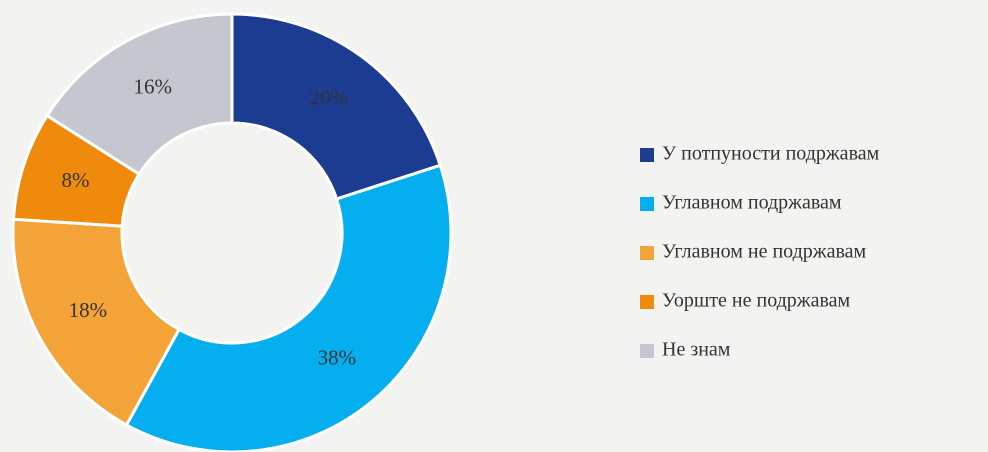 The height and width of the screenshot is (452, 988). What do you see at coordinates (153, 87) in the screenshot?
I see `data-label: 16%` at bounding box center [153, 87].